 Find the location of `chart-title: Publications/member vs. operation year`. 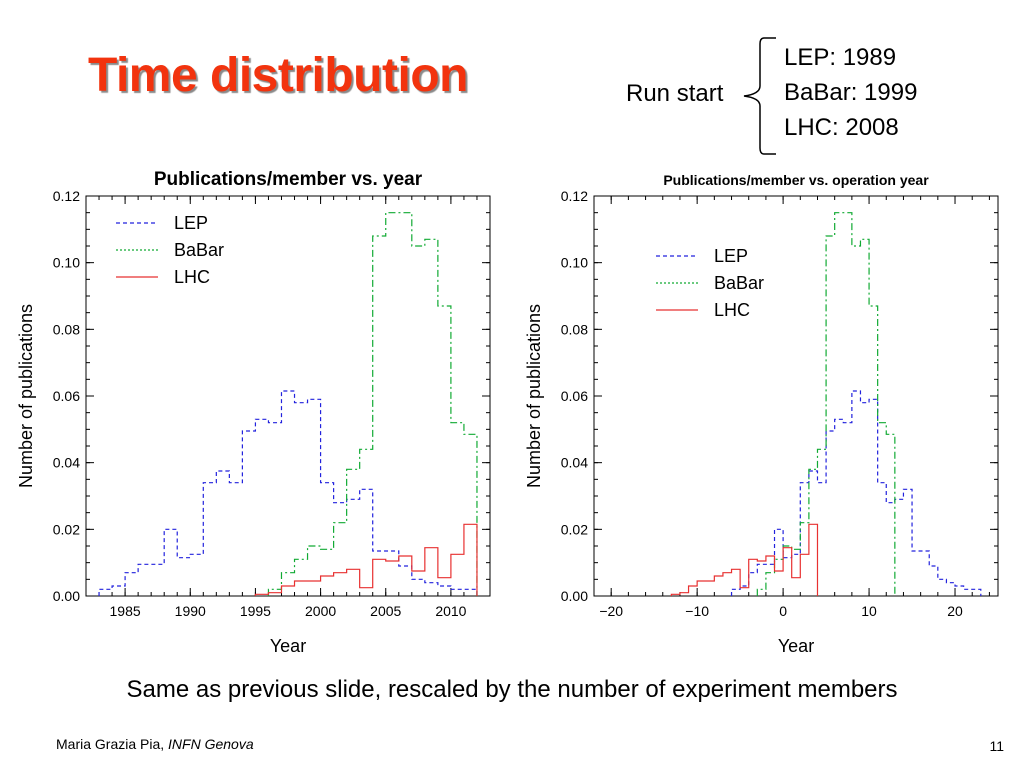

chart-title: Publications/member vs. operation year is located at coordinates (796, 180).